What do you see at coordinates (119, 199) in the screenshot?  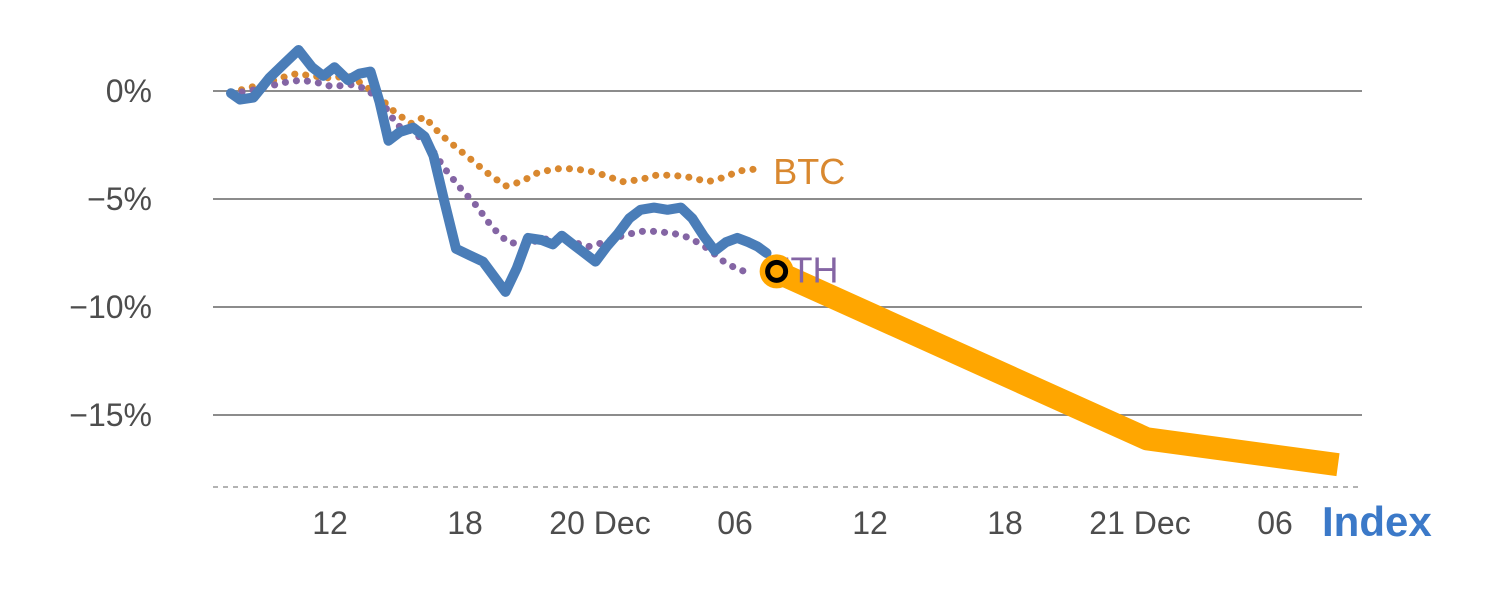 I see `y-tick-label: −5%` at bounding box center [119, 199].